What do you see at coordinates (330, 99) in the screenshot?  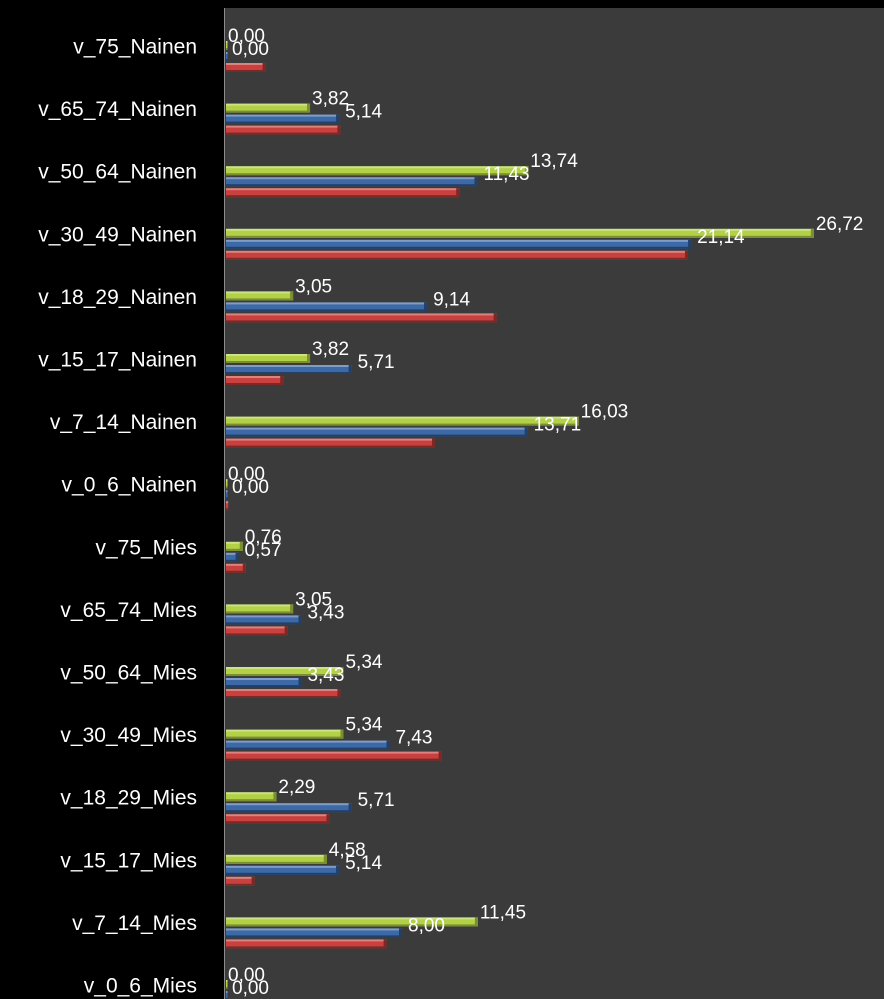 I see `value-label: 3,82` at bounding box center [330, 99].